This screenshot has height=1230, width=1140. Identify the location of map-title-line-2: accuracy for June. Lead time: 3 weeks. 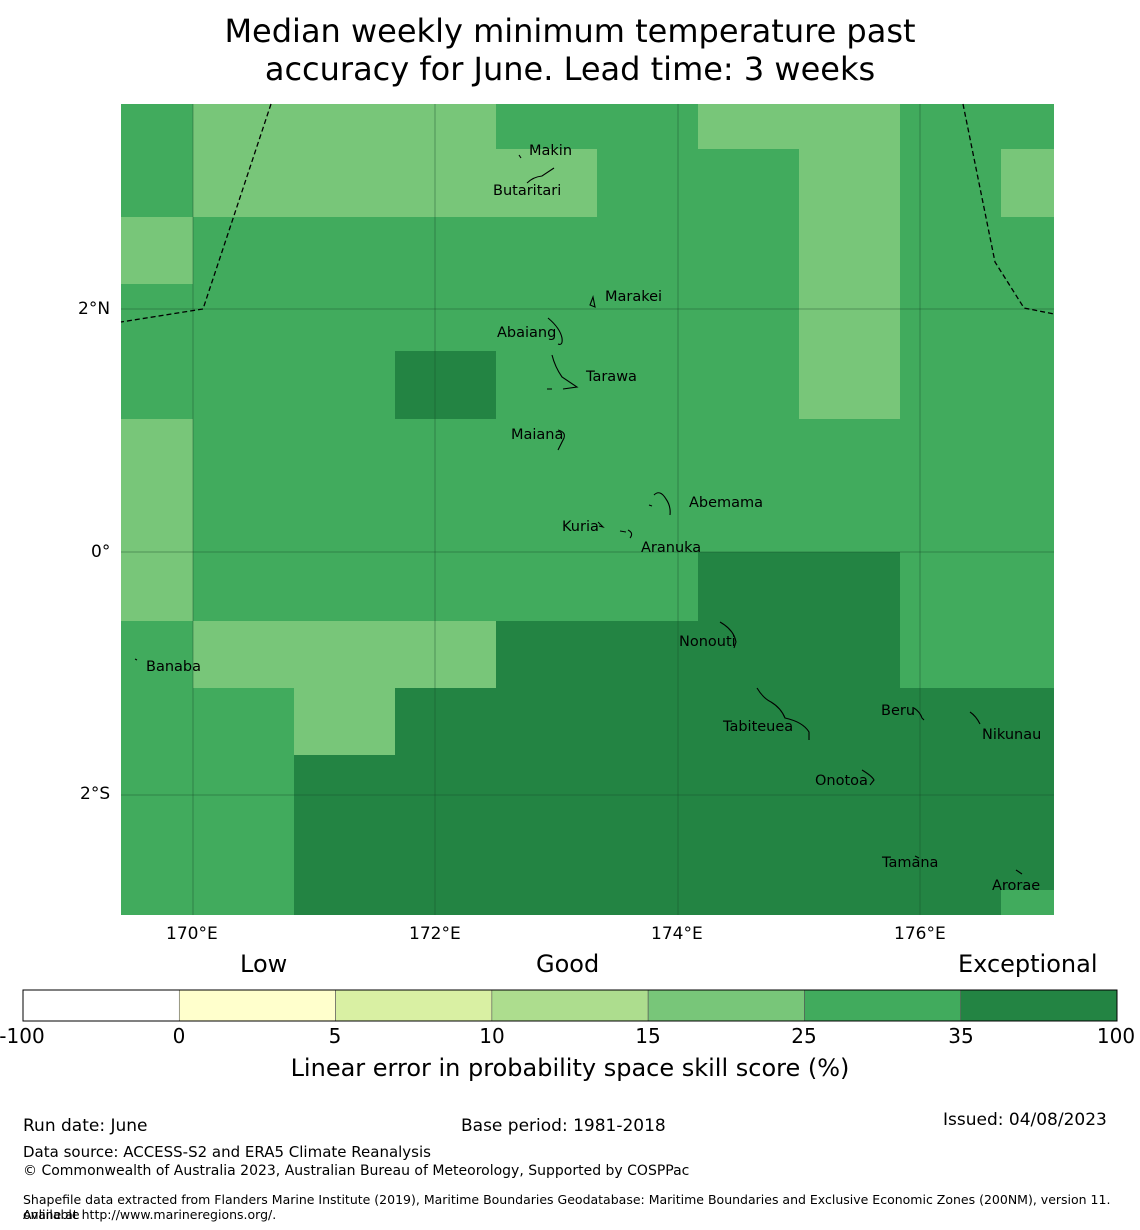
(570, 69).